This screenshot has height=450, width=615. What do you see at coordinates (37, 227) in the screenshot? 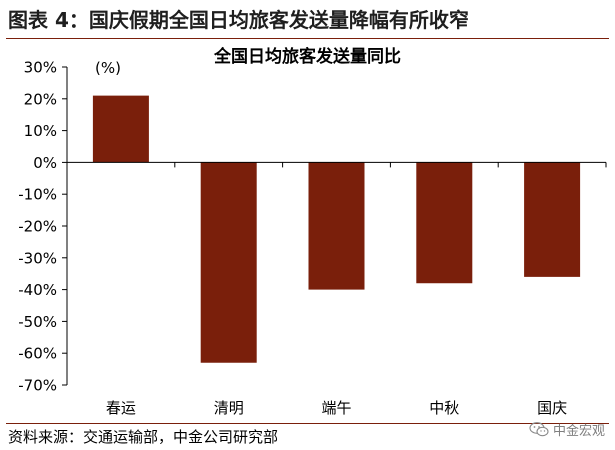
I see `y-tick-label: -20%` at bounding box center [37, 227].